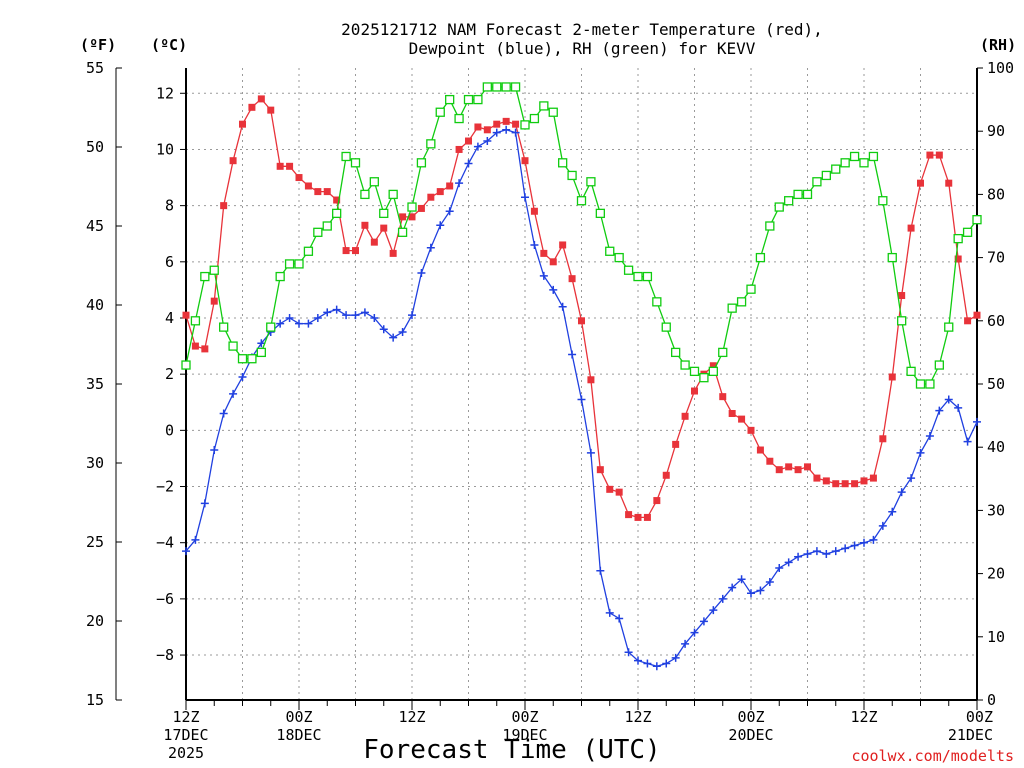  I want to click on celsius-tick-label: 10, so click(165, 149).